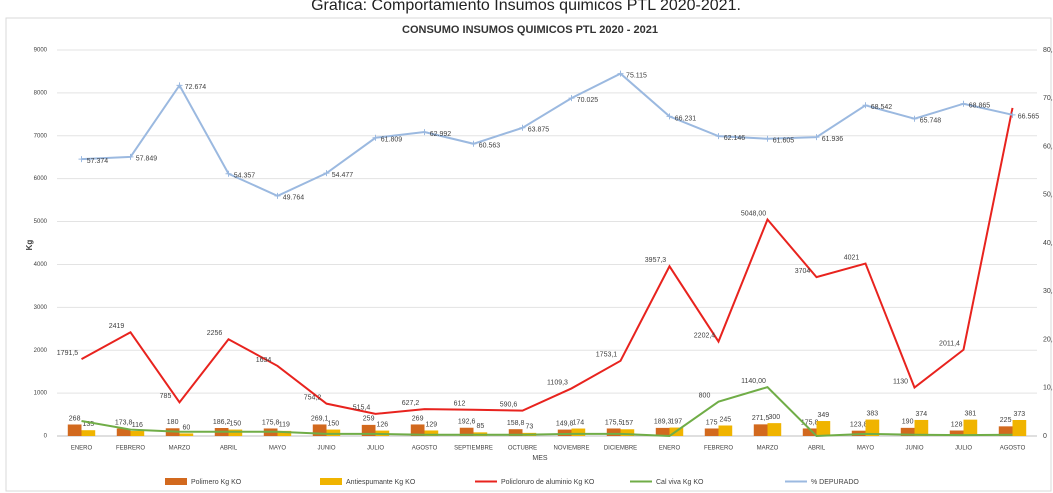  Describe the element at coordinates (216, 482) in the screenshot. I see `legend-label: Polimero Kg KO` at that location.